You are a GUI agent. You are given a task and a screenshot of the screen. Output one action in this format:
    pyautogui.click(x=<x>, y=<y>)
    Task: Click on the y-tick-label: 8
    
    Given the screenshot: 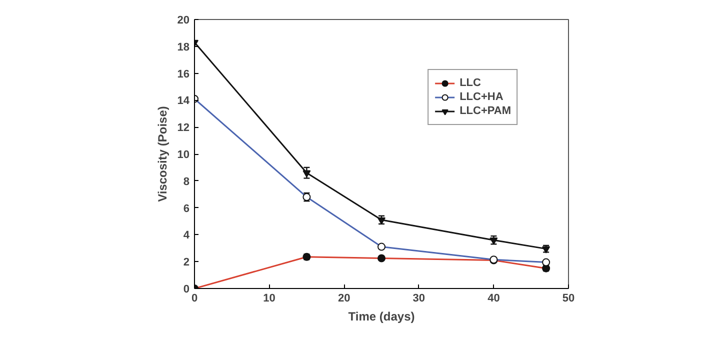 What is the action you would take?
    pyautogui.click(x=186, y=182)
    